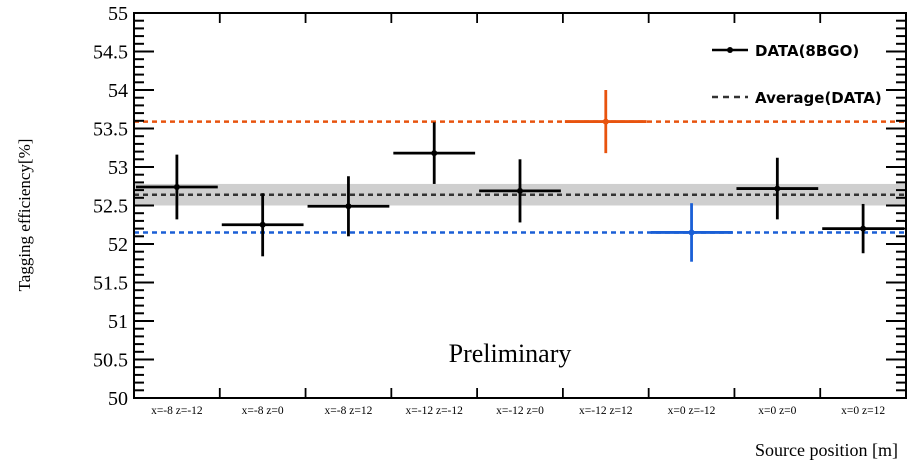 Image resolution: width=911 pixels, height=464 pixels. Describe the element at coordinates (110, 53) in the screenshot. I see `y-tick-label: 54.5` at that location.